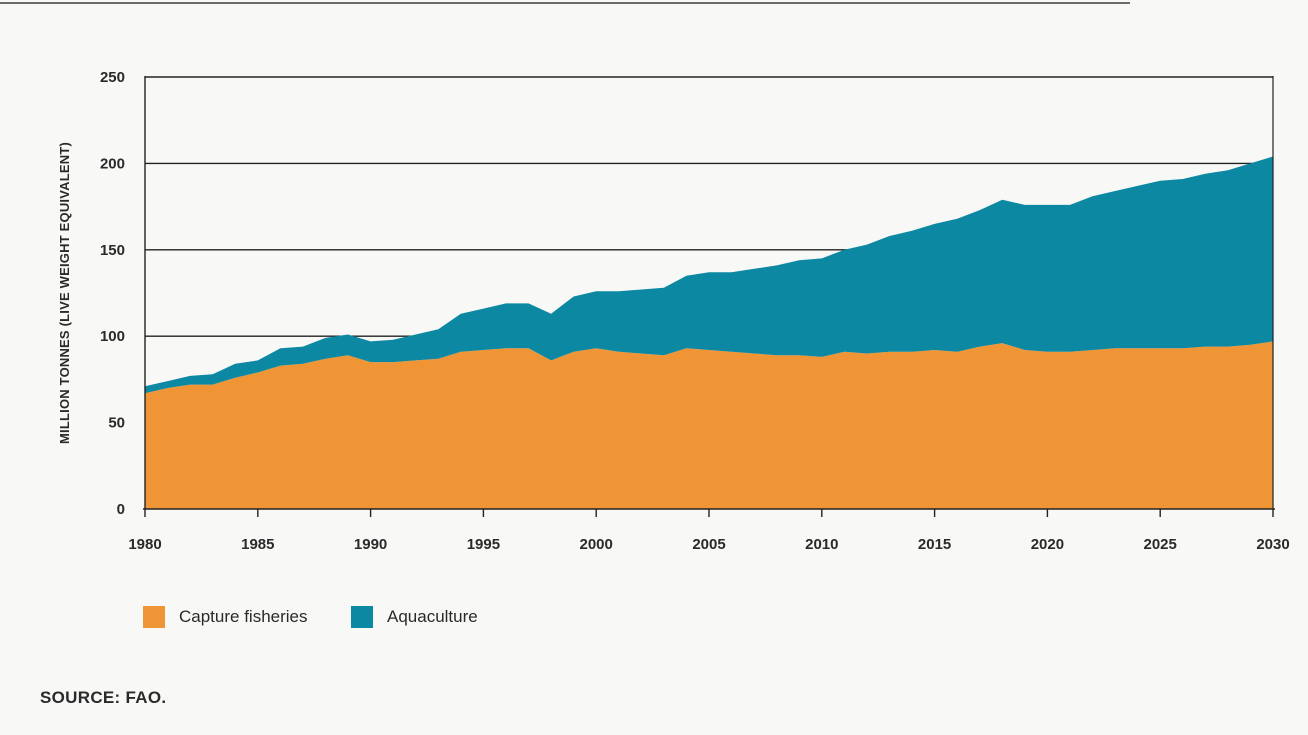 Image resolution: width=1308 pixels, height=735 pixels. Describe the element at coordinates (116, 423) in the screenshot. I see `y-tick-label-50: 50` at that location.